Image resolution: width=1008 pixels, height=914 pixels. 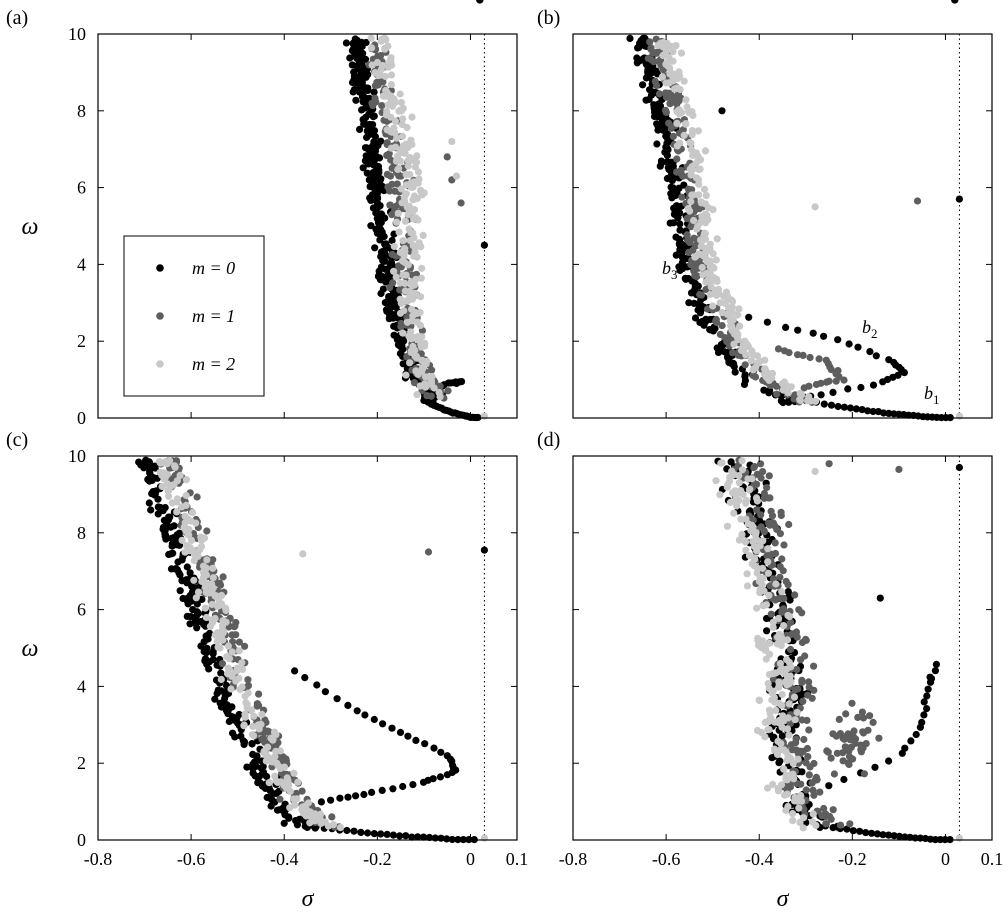 What do you see at coordinates (517, 859) in the screenshot?
I see `x-tick-label: 0.1` at bounding box center [517, 859].